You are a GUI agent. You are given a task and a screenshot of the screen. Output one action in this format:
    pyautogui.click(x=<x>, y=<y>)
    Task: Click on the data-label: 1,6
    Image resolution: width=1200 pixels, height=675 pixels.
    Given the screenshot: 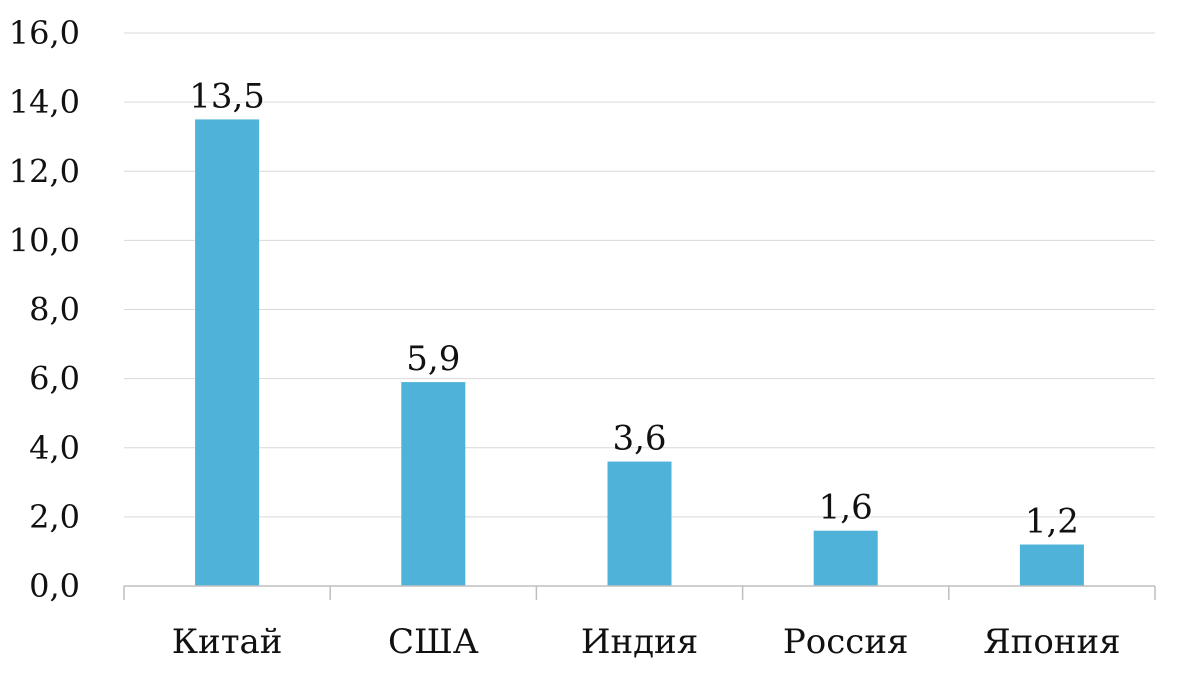 What is the action you would take?
    pyautogui.click(x=846, y=508)
    